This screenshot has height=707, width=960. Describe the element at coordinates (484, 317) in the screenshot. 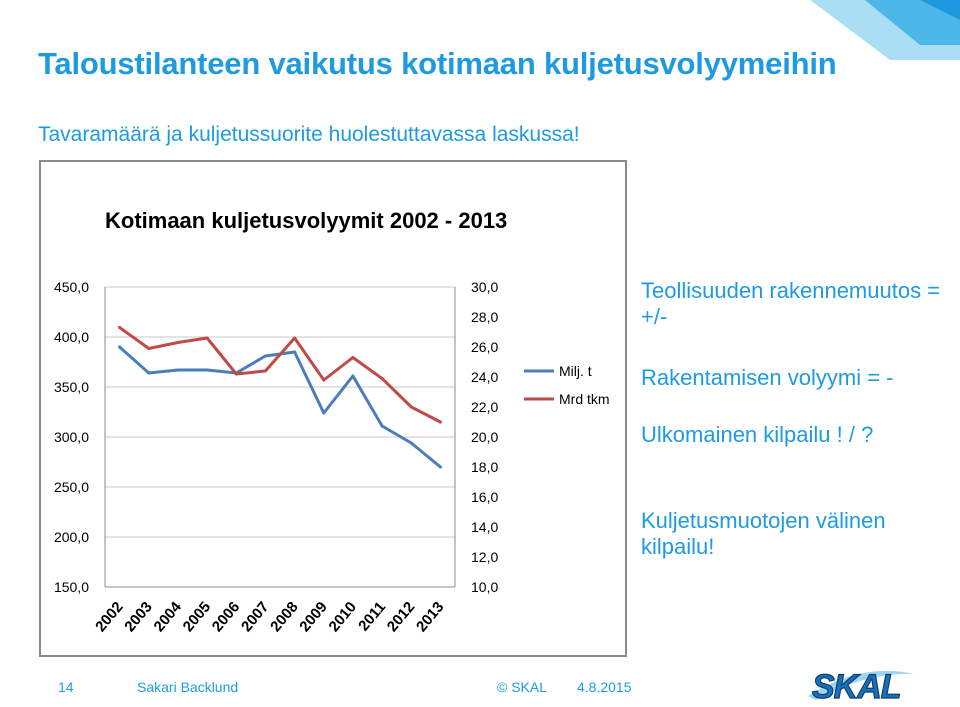

I see `y-right-tick-label: 28,0` at that location.